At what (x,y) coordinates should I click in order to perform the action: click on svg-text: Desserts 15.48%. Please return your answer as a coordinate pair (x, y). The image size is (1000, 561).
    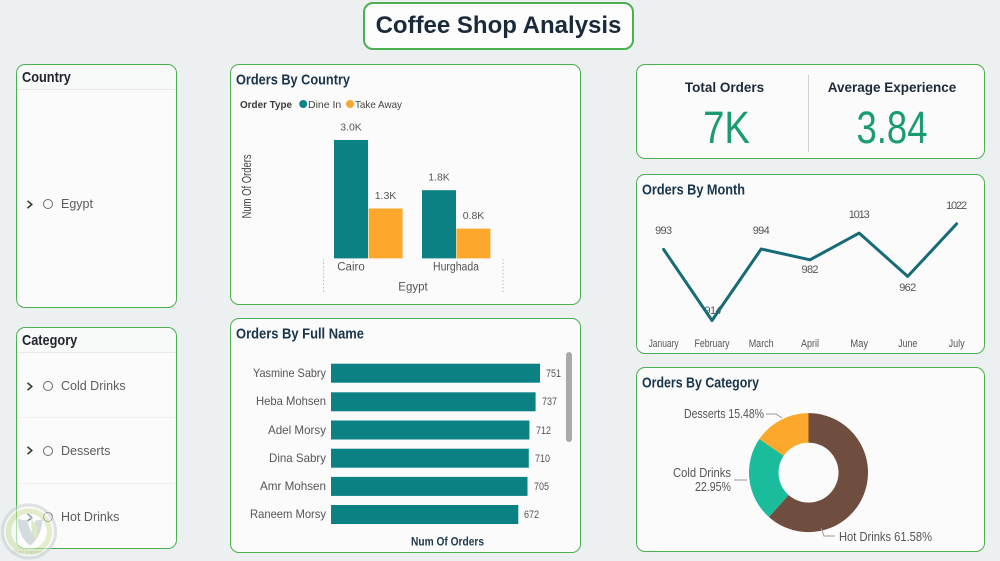
    Looking at the image, I should click on (724, 414).